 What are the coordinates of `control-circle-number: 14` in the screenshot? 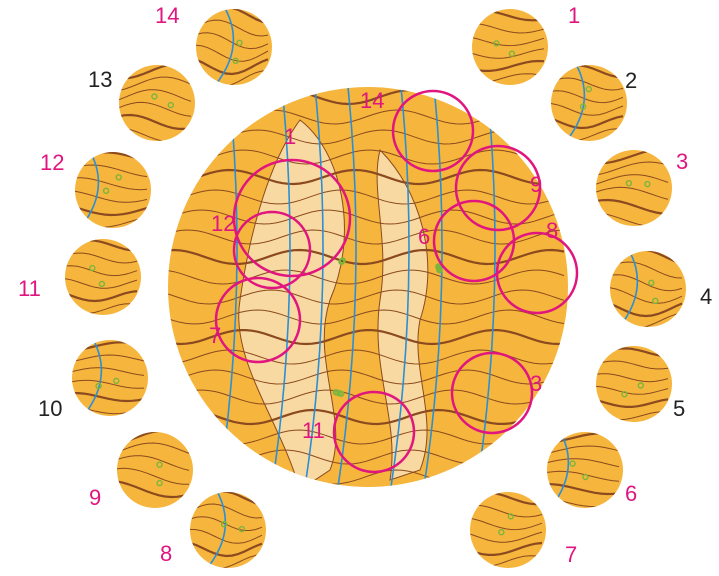 It's located at (372, 100).